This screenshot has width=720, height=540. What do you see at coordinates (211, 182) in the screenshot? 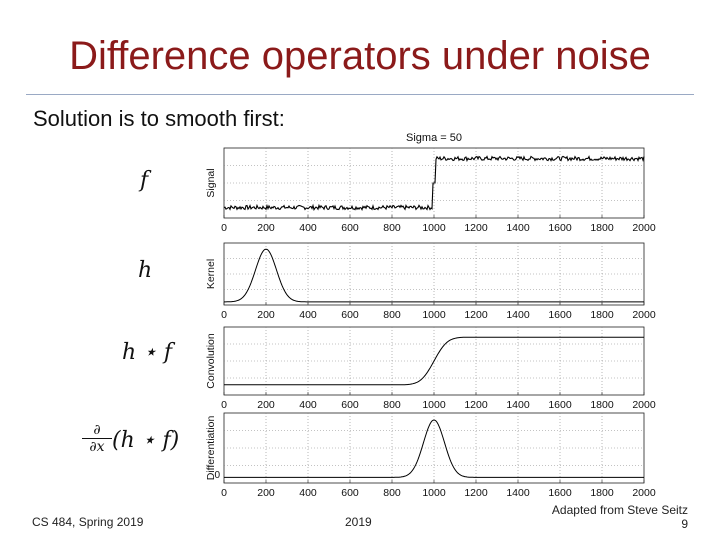
I see `y-axis-label: Signal` at bounding box center [211, 182].